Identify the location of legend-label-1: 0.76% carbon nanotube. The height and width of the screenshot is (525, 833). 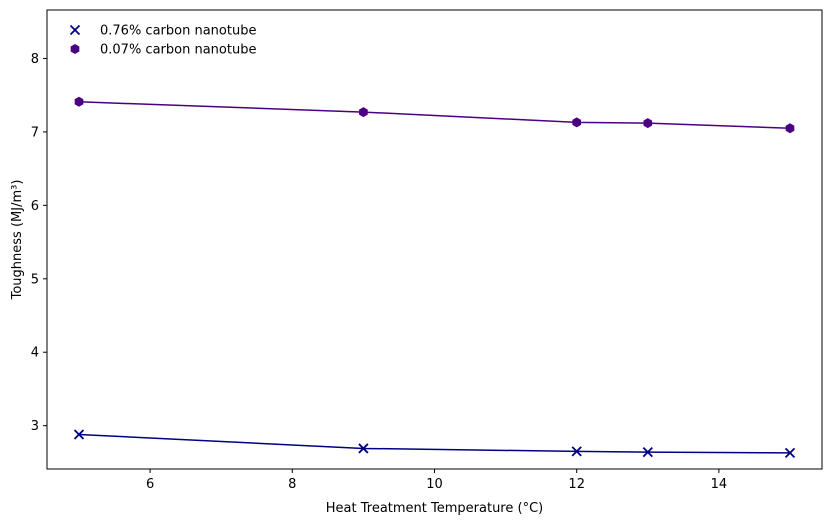
(178, 31).